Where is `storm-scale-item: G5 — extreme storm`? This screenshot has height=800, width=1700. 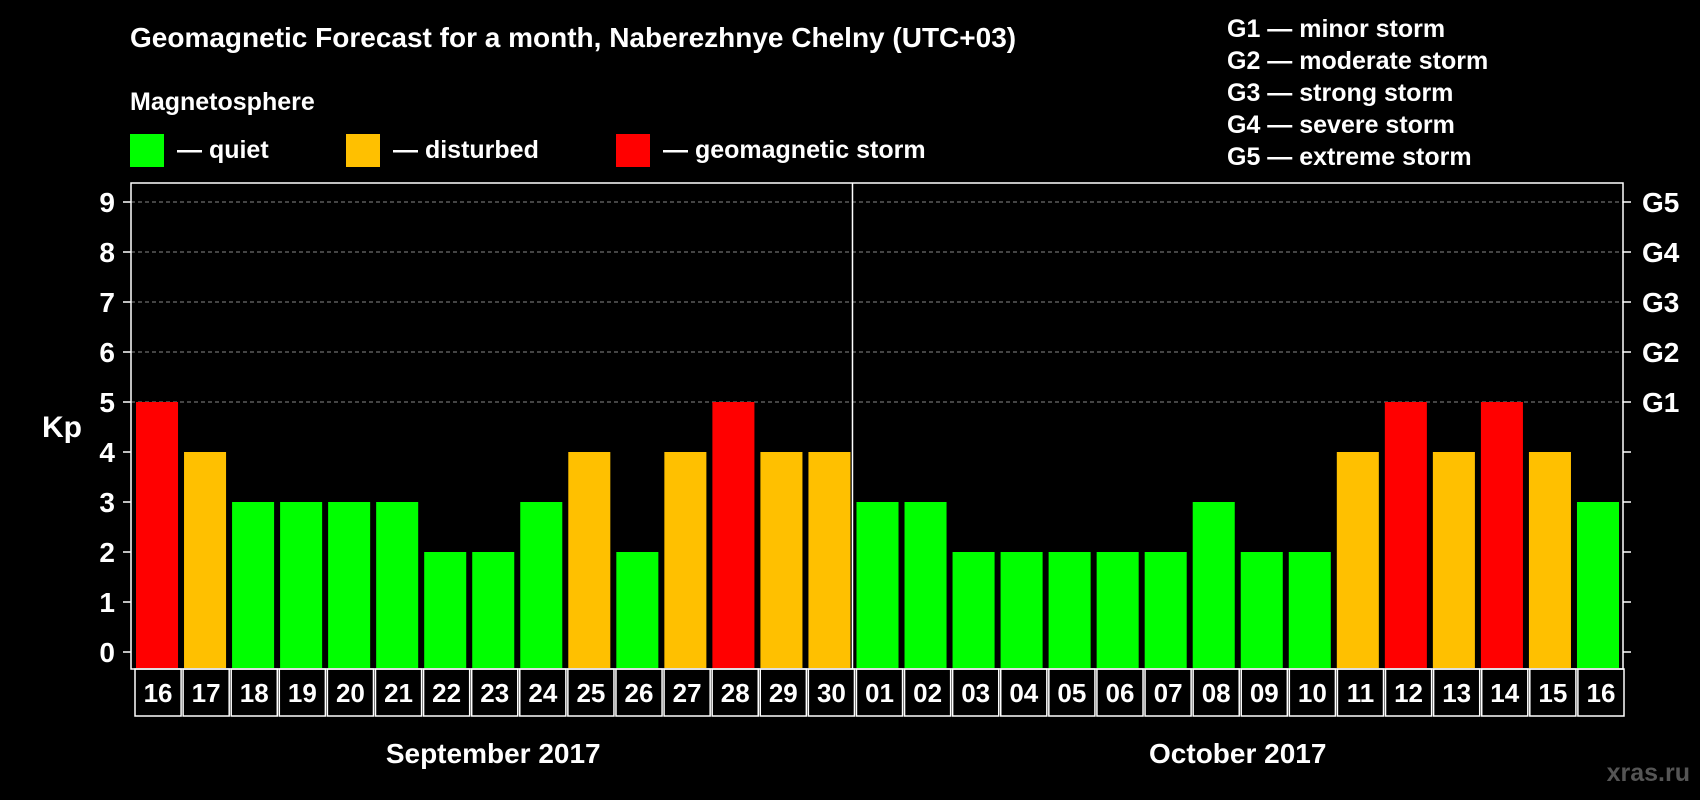 storm-scale-item: G5 — extreme storm is located at coordinates (1349, 157).